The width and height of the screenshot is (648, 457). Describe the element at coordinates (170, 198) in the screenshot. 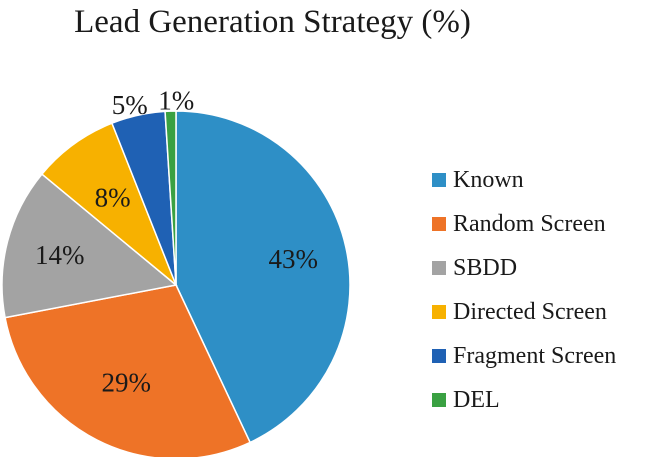

I see `pie-slice-del` at that location.